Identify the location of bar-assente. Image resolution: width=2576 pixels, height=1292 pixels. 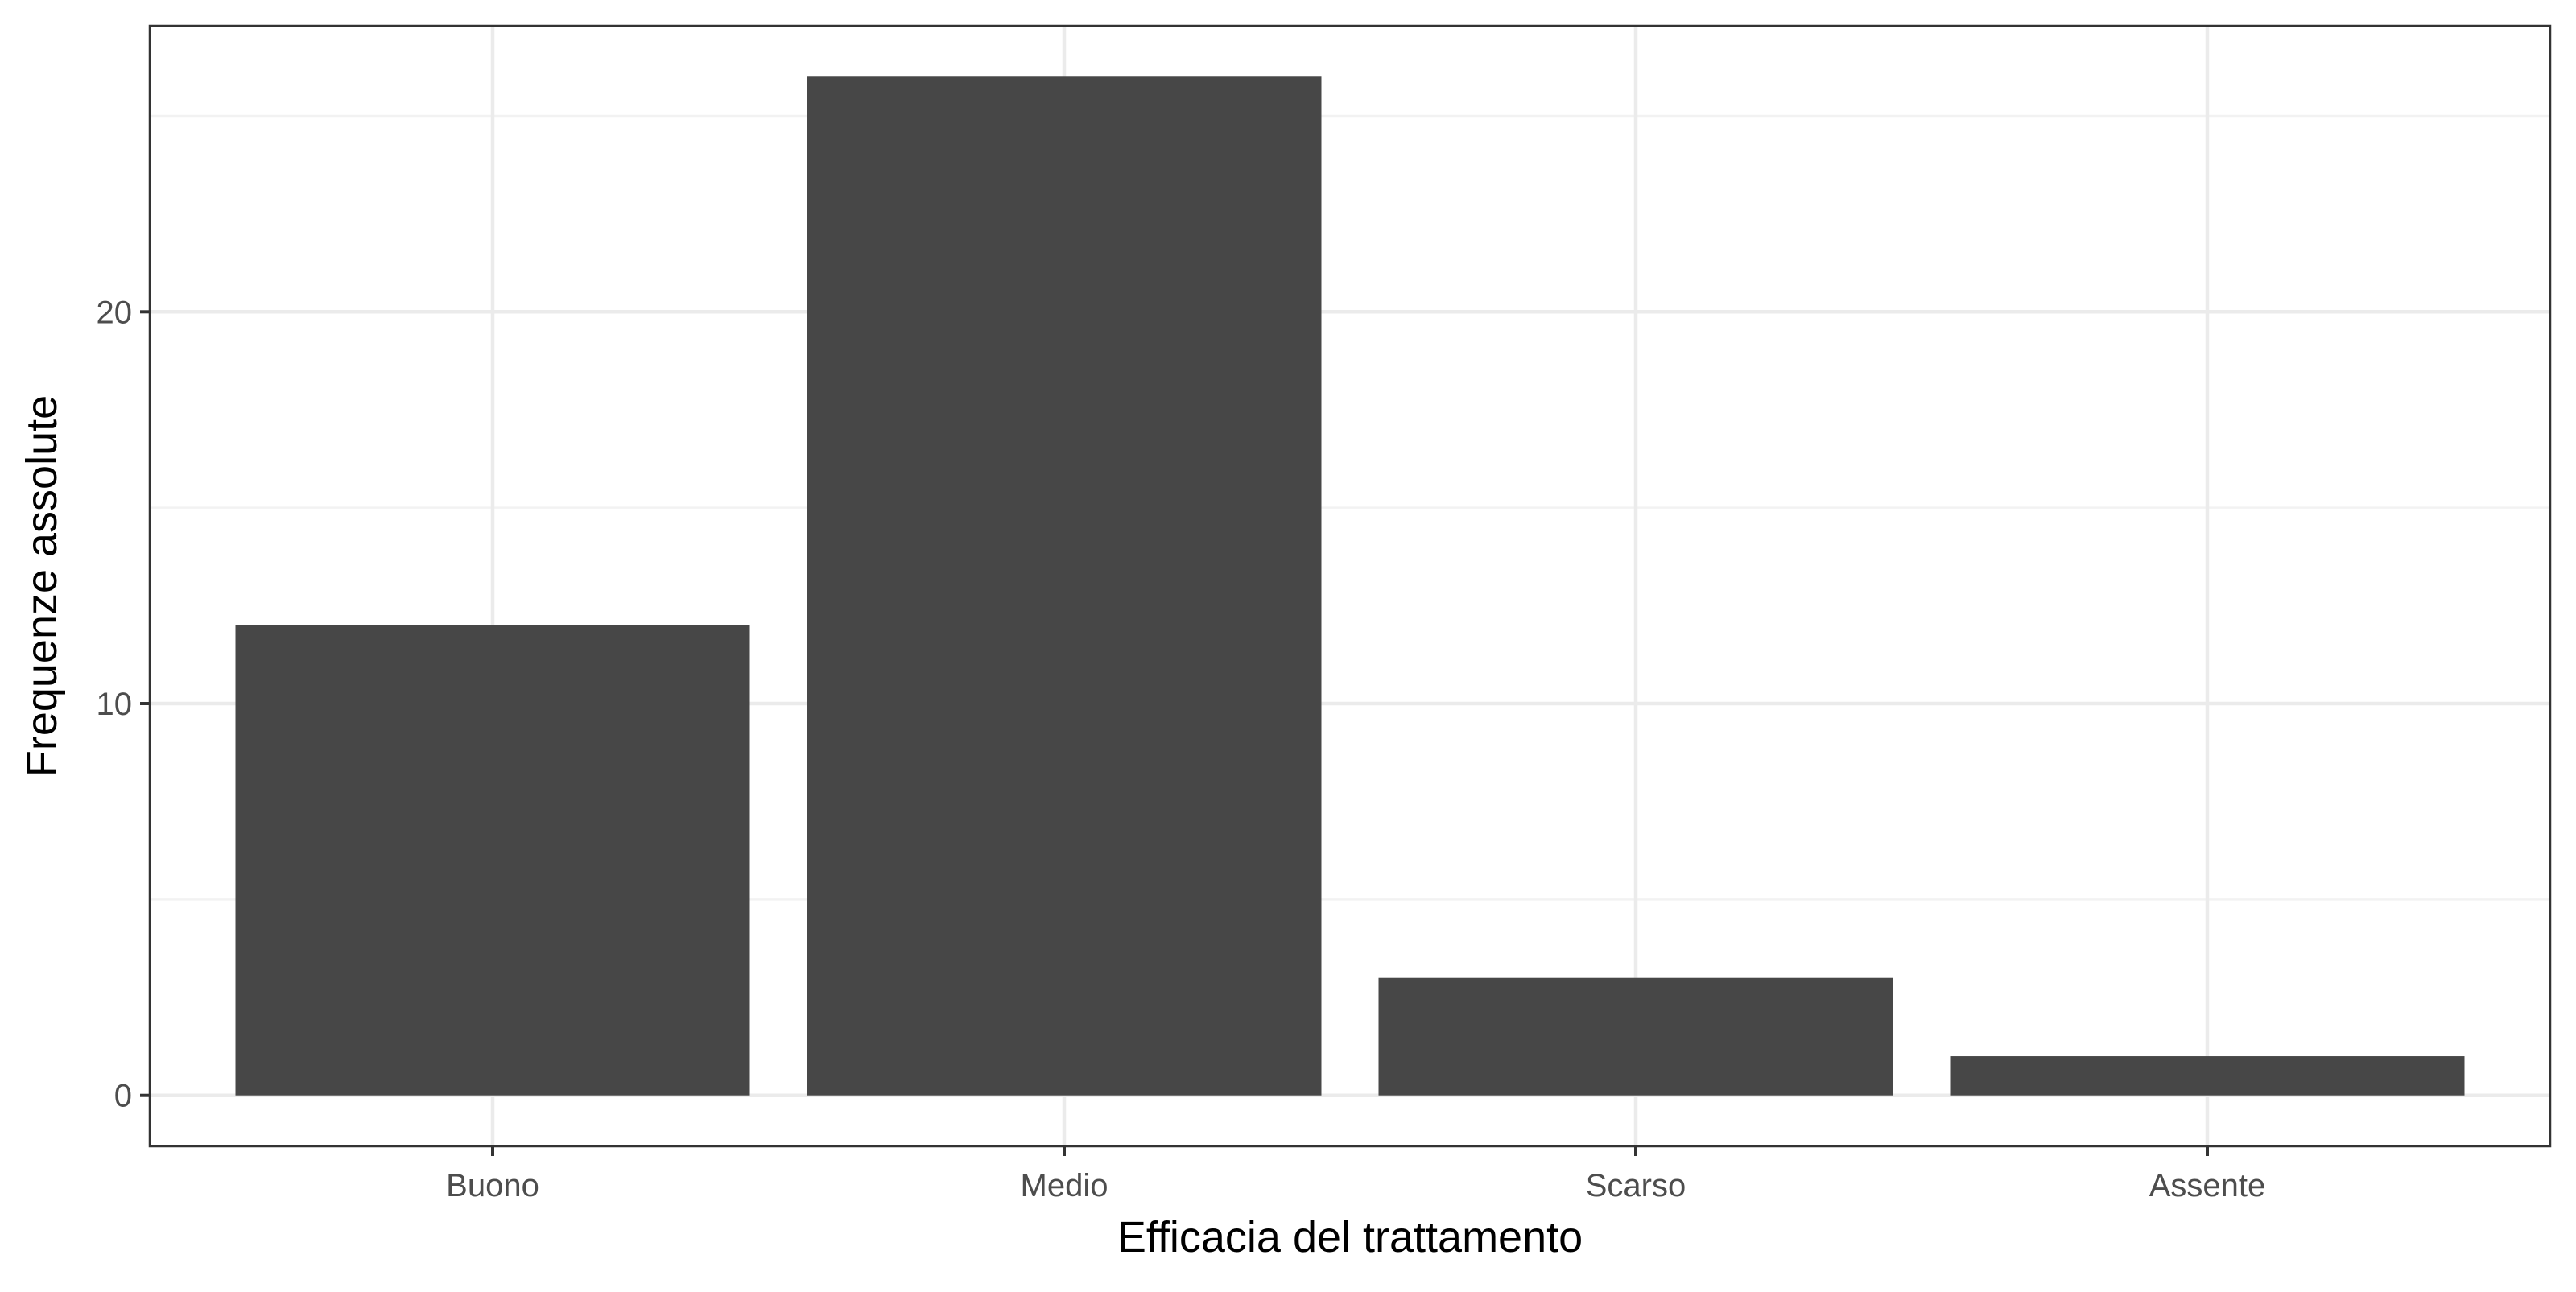
(2207, 1076).